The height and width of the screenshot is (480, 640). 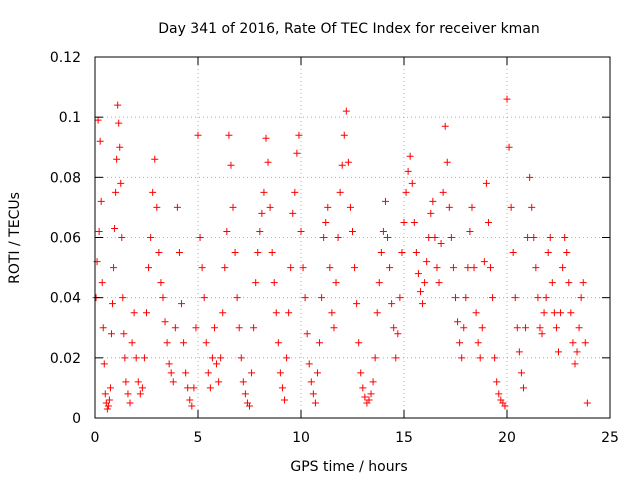 I want to click on x-tick-label: 20, so click(x=507, y=438).